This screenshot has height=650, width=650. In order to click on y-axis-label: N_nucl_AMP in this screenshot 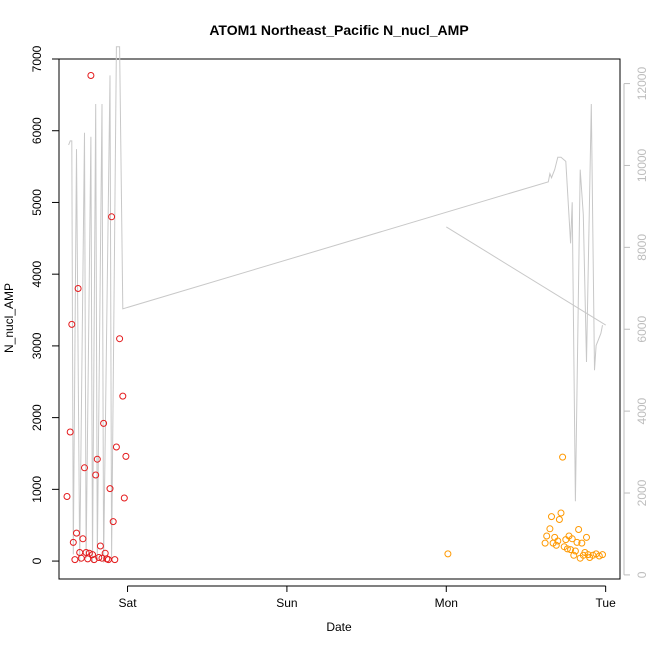, I will do `click(9, 318)`.